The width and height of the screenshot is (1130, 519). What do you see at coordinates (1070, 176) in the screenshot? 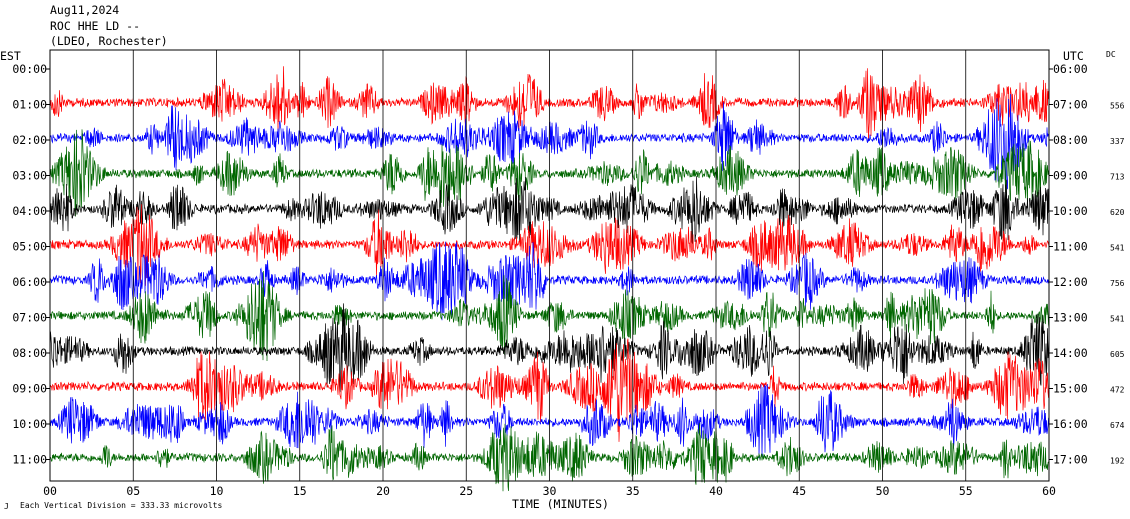
I see `utc-label: 09:00` at bounding box center [1070, 176].